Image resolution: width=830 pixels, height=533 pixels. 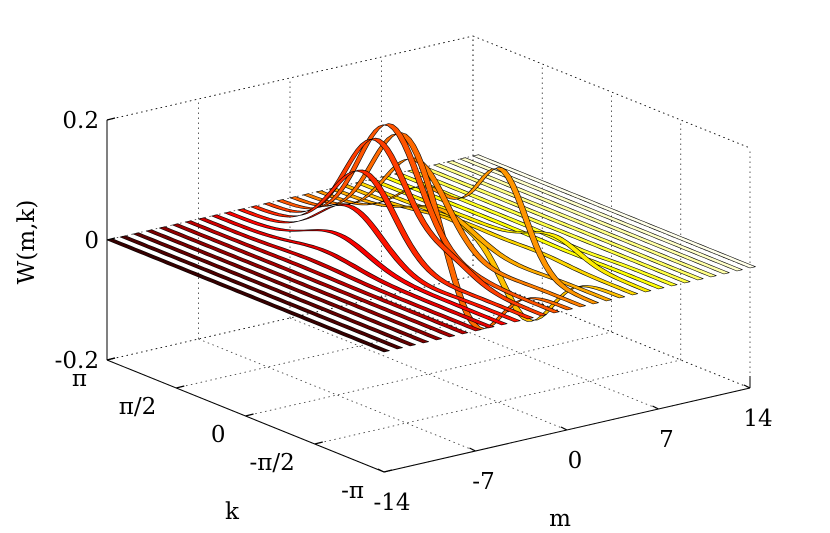 What do you see at coordinates (575, 461) in the screenshot?
I see `m-tick-label: 0` at bounding box center [575, 461].